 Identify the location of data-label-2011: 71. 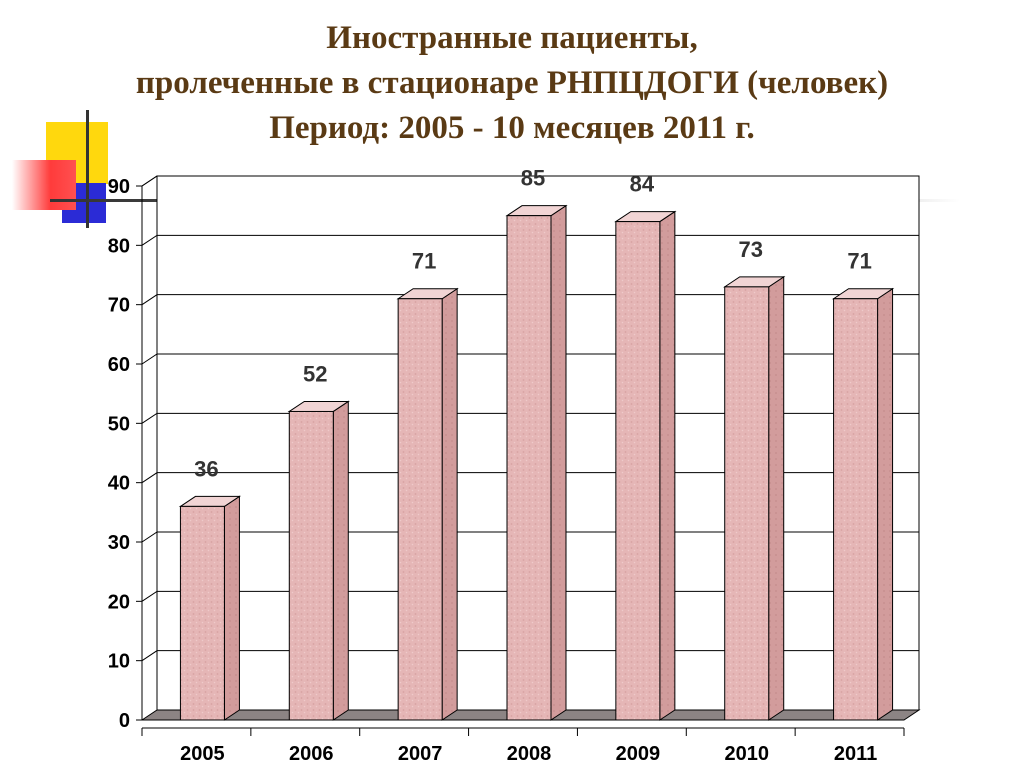
(859, 261).